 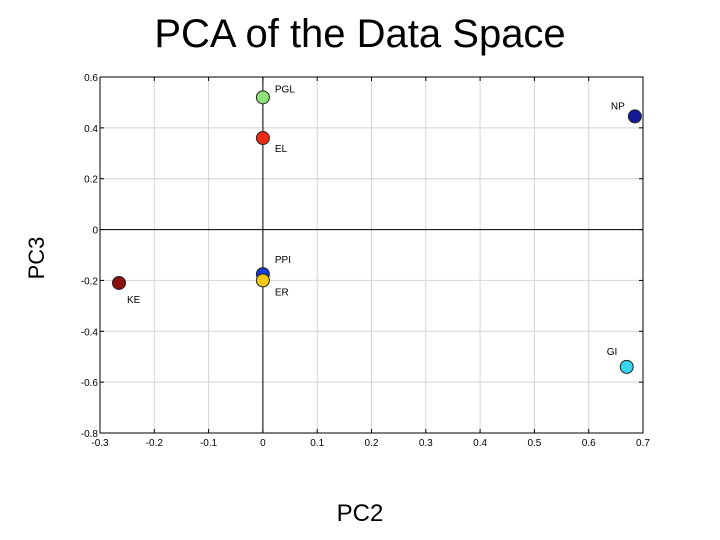 I want to click on point-el, so click(x=262, y=138).